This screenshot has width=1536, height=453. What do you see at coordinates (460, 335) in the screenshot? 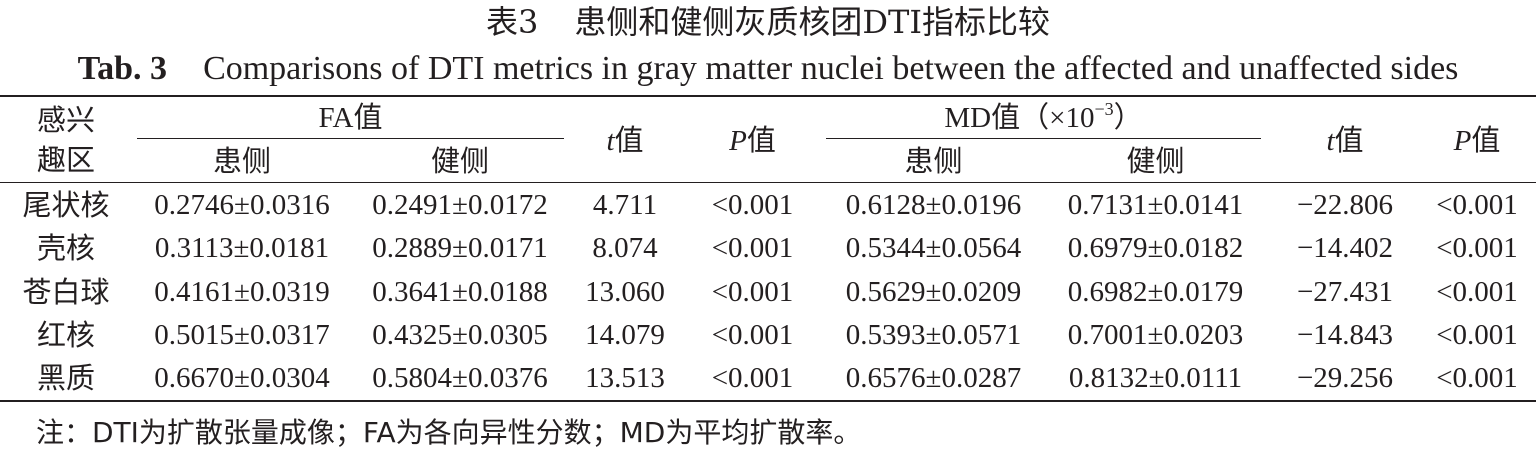
I see `fa-unaffected-cell: 0.4325±0.0305` at bounding box center [460, 335].